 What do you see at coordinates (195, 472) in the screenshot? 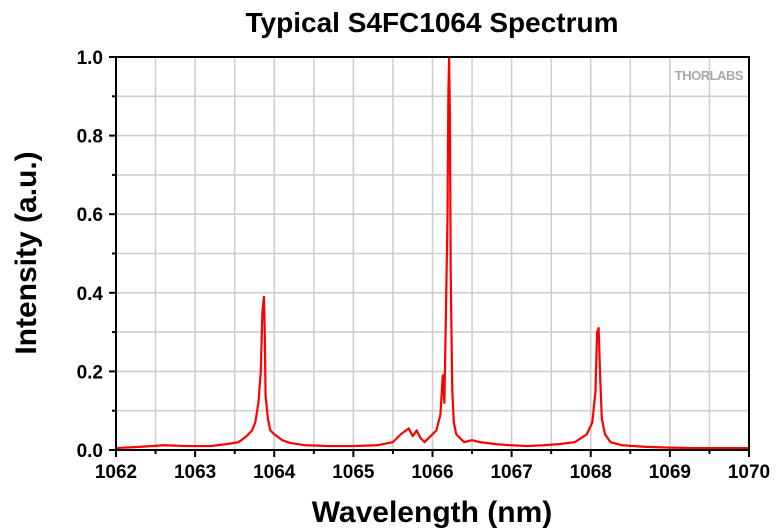
I see `x-tick-label: 1063` at bounding box center [195, 472].